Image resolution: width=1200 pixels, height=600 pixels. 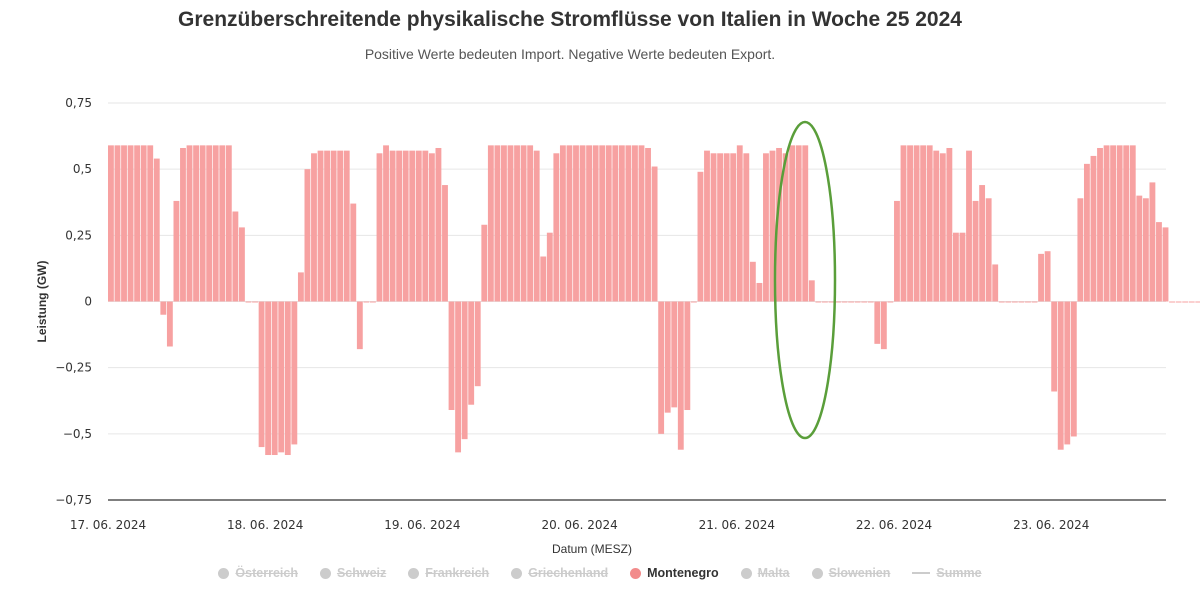 What do you see at coordinates (765, 573) in the screenshot?
I see `legend-item: Malta` at bounding box center [765, 573].